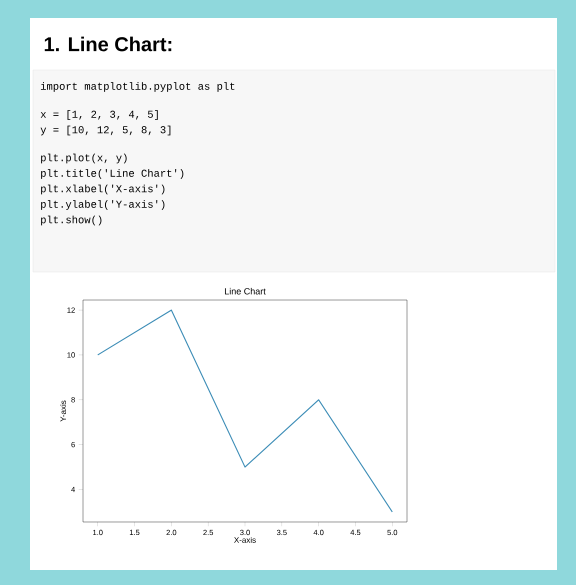 Image resolution: width=576 pixels, height=585 pixels. What do you see at coordinates (137, 87) in the screenshot?
I see `text: import matplotlib.pyplot as plt` at bounding box center [137, 87].